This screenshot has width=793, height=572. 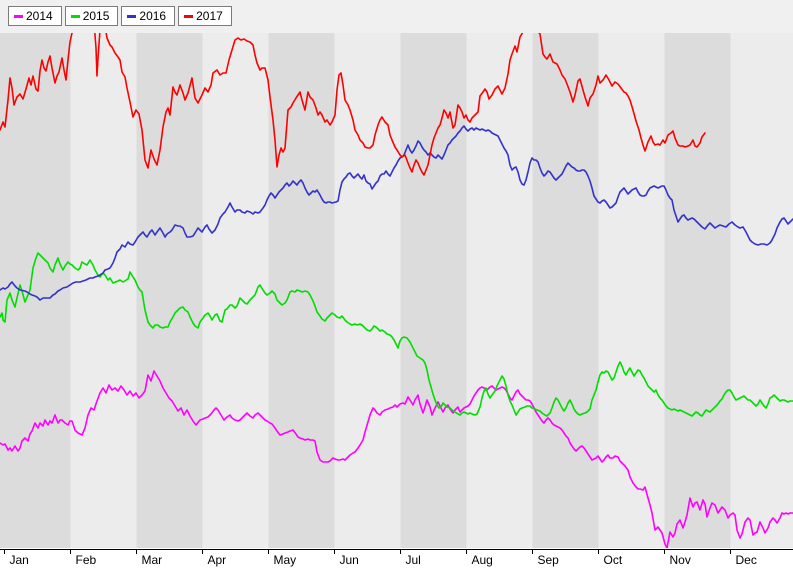 What do you see at coordinates (367, 290) in the screenshot?
I see `month-band-jun` at bounding box center [367, 290].